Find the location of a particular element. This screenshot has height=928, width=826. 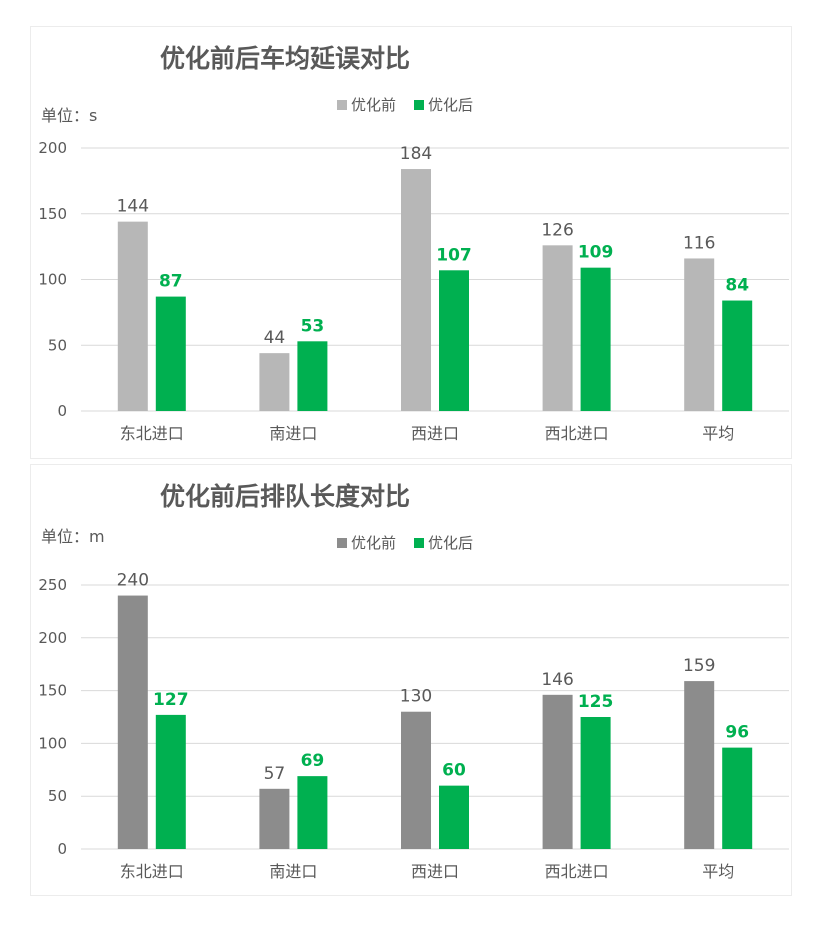

y-tick-label: 250 is located at coordinates (52, 585).